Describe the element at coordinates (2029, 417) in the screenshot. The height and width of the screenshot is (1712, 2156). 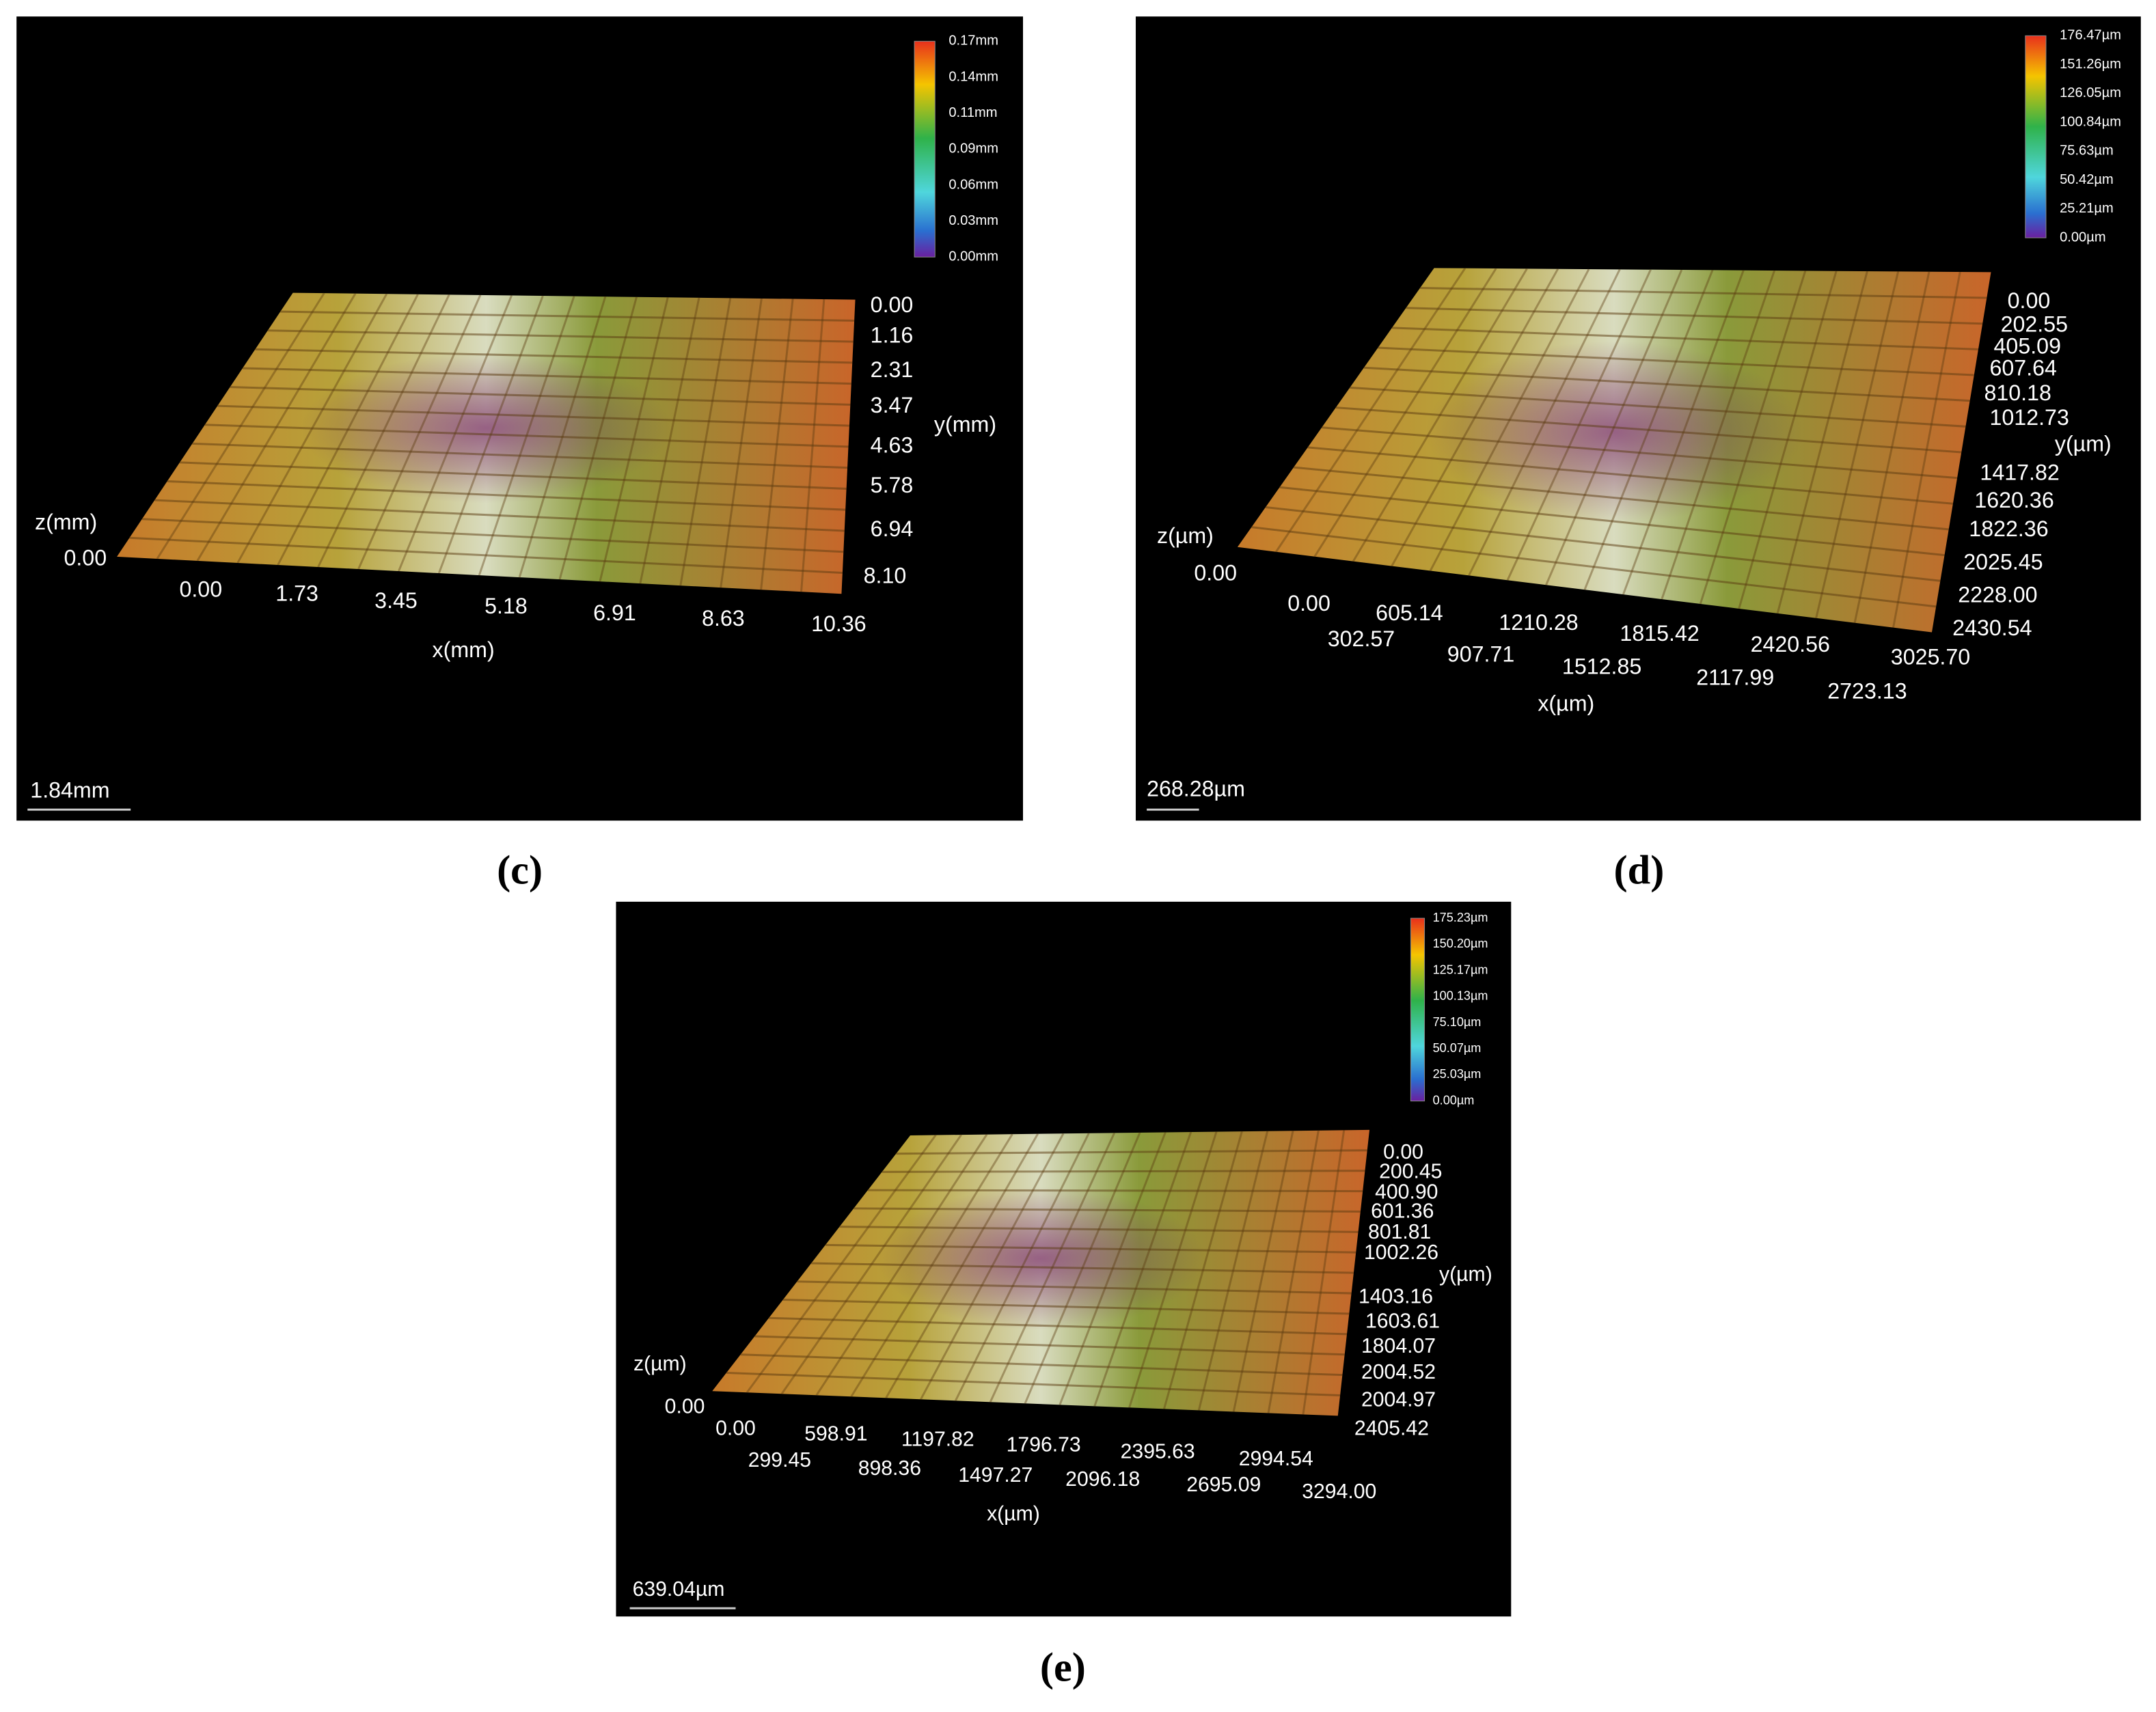
I see `y-tick-label: 1012.73` at that location.